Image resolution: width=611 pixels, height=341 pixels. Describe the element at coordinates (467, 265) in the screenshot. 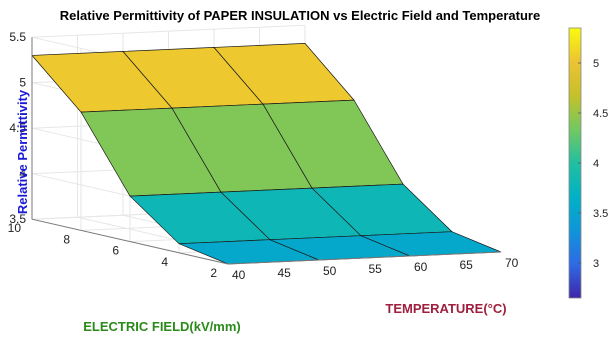

I see `x-tick-label: 65` at that location.